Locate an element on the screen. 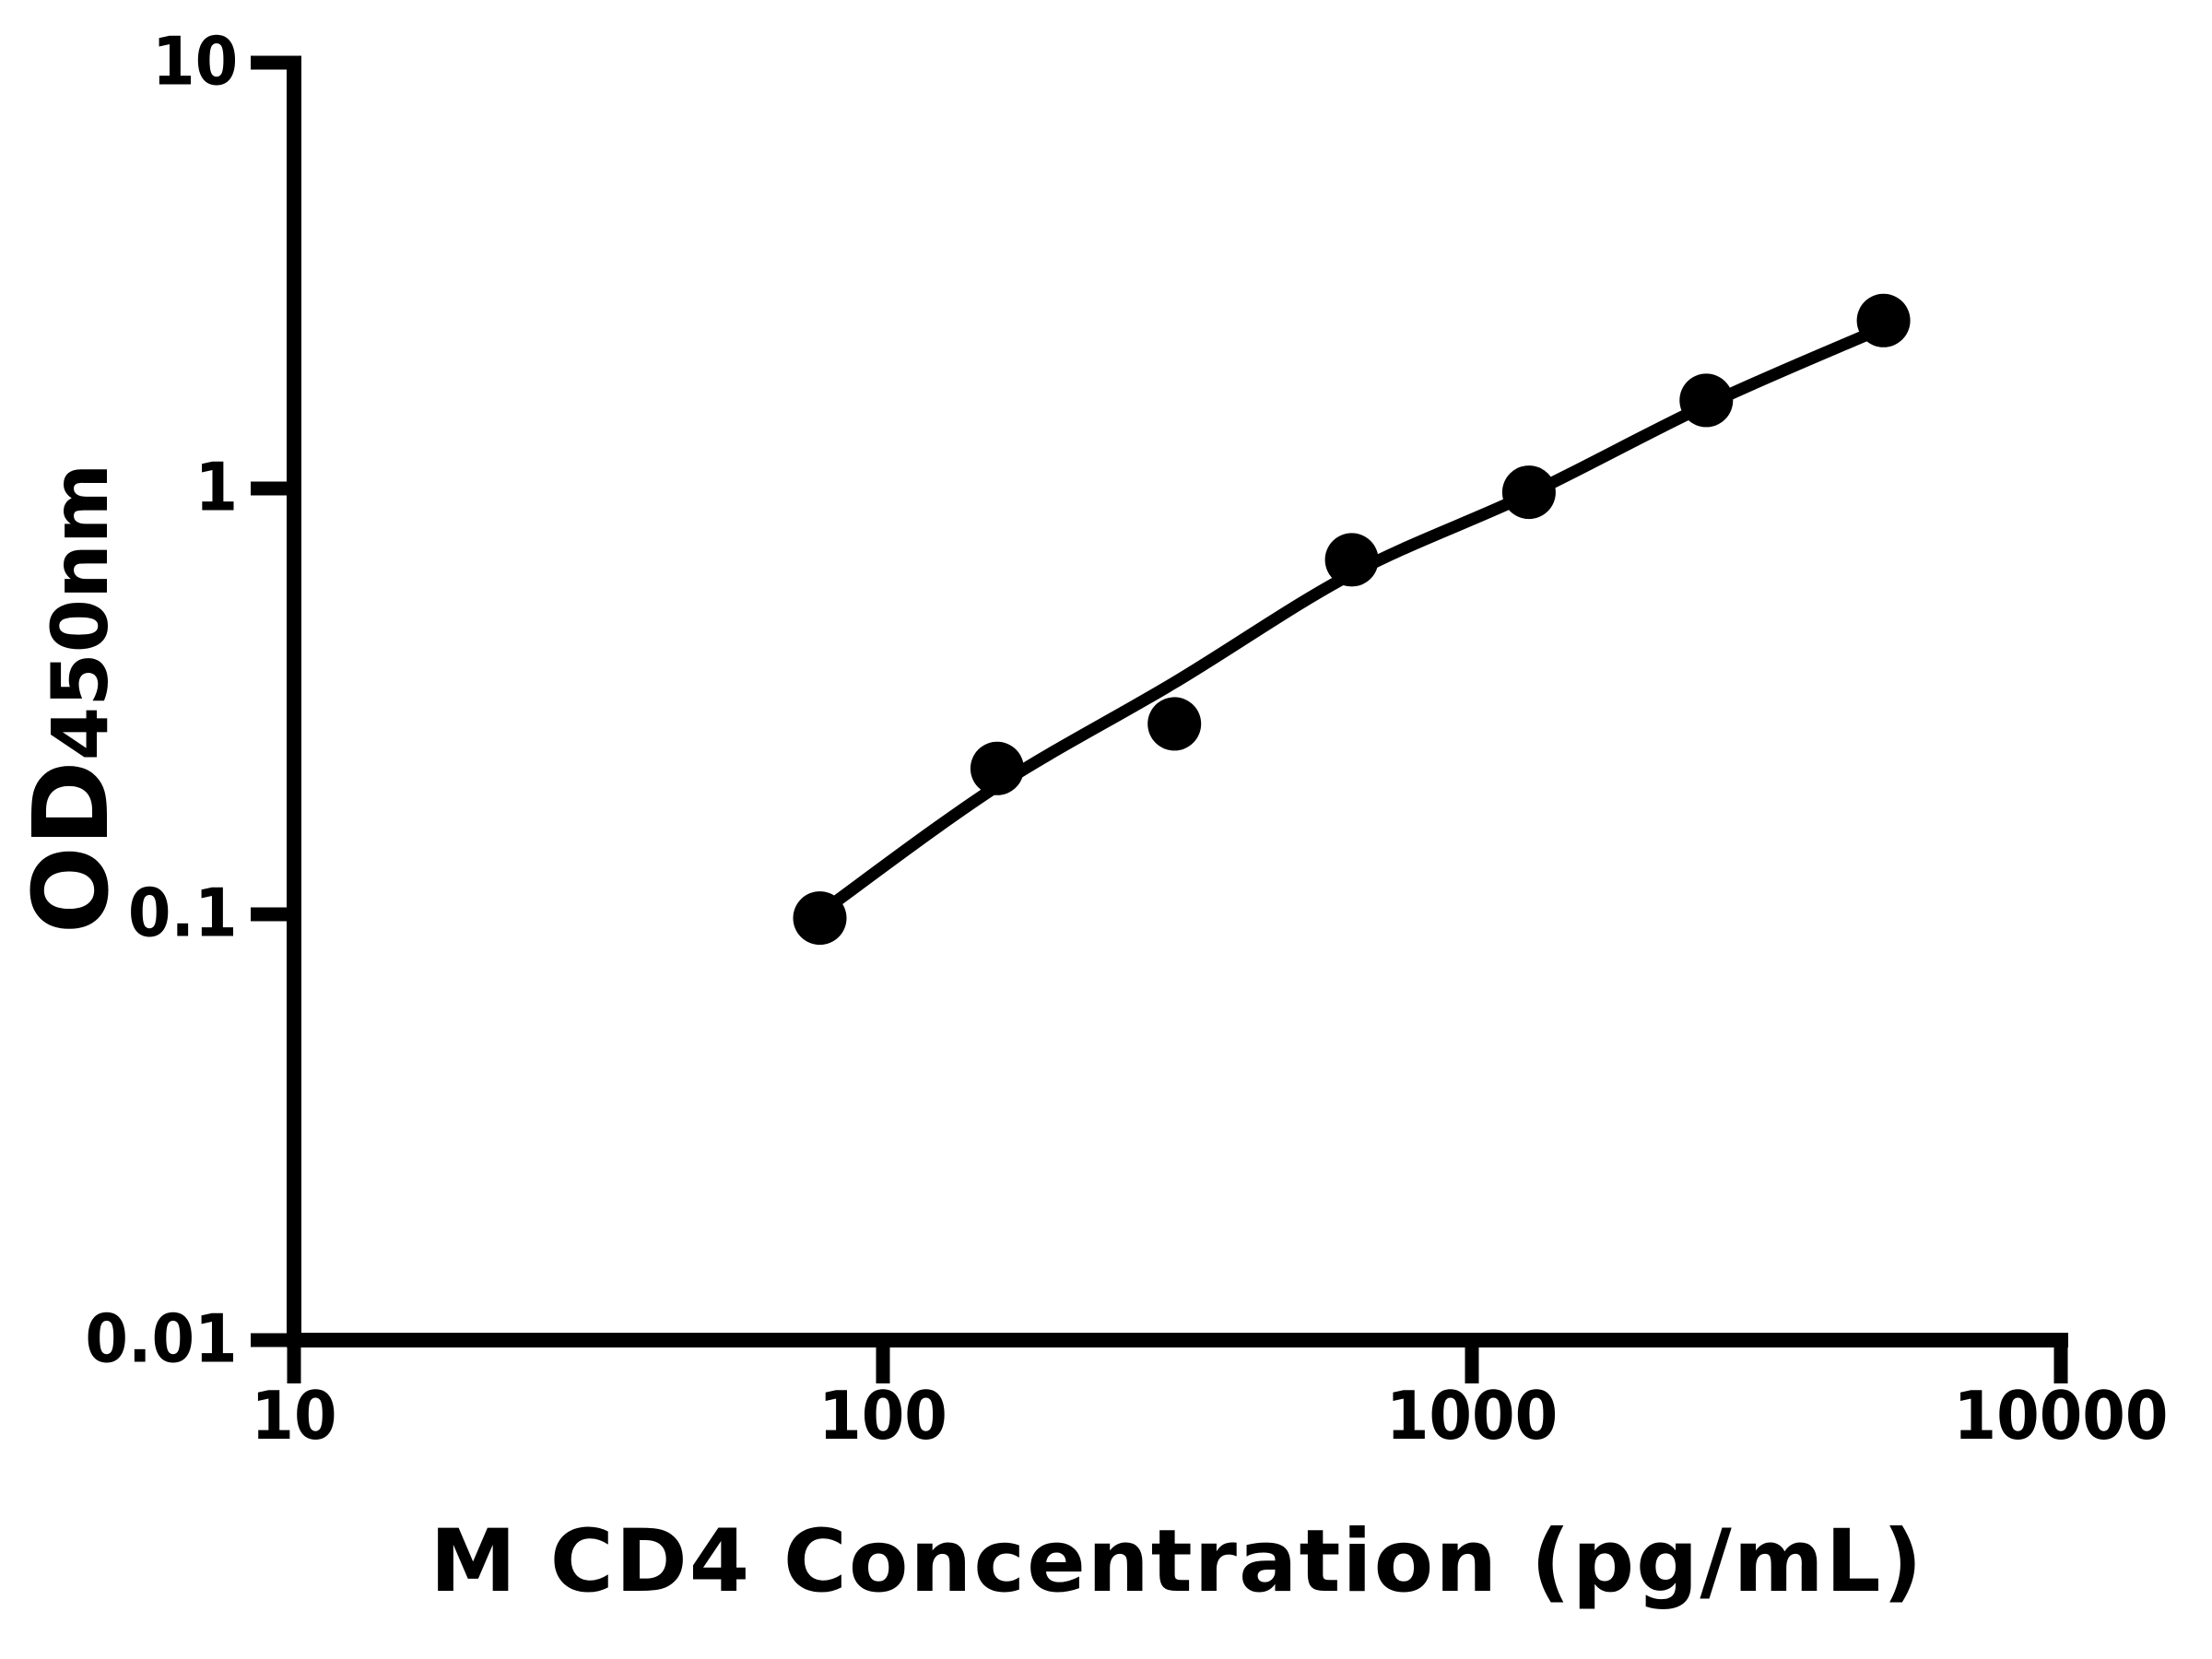 The image size is (2212, 1659). y-tick-label-text: 0.01 is located at coordinates (161, 1339).